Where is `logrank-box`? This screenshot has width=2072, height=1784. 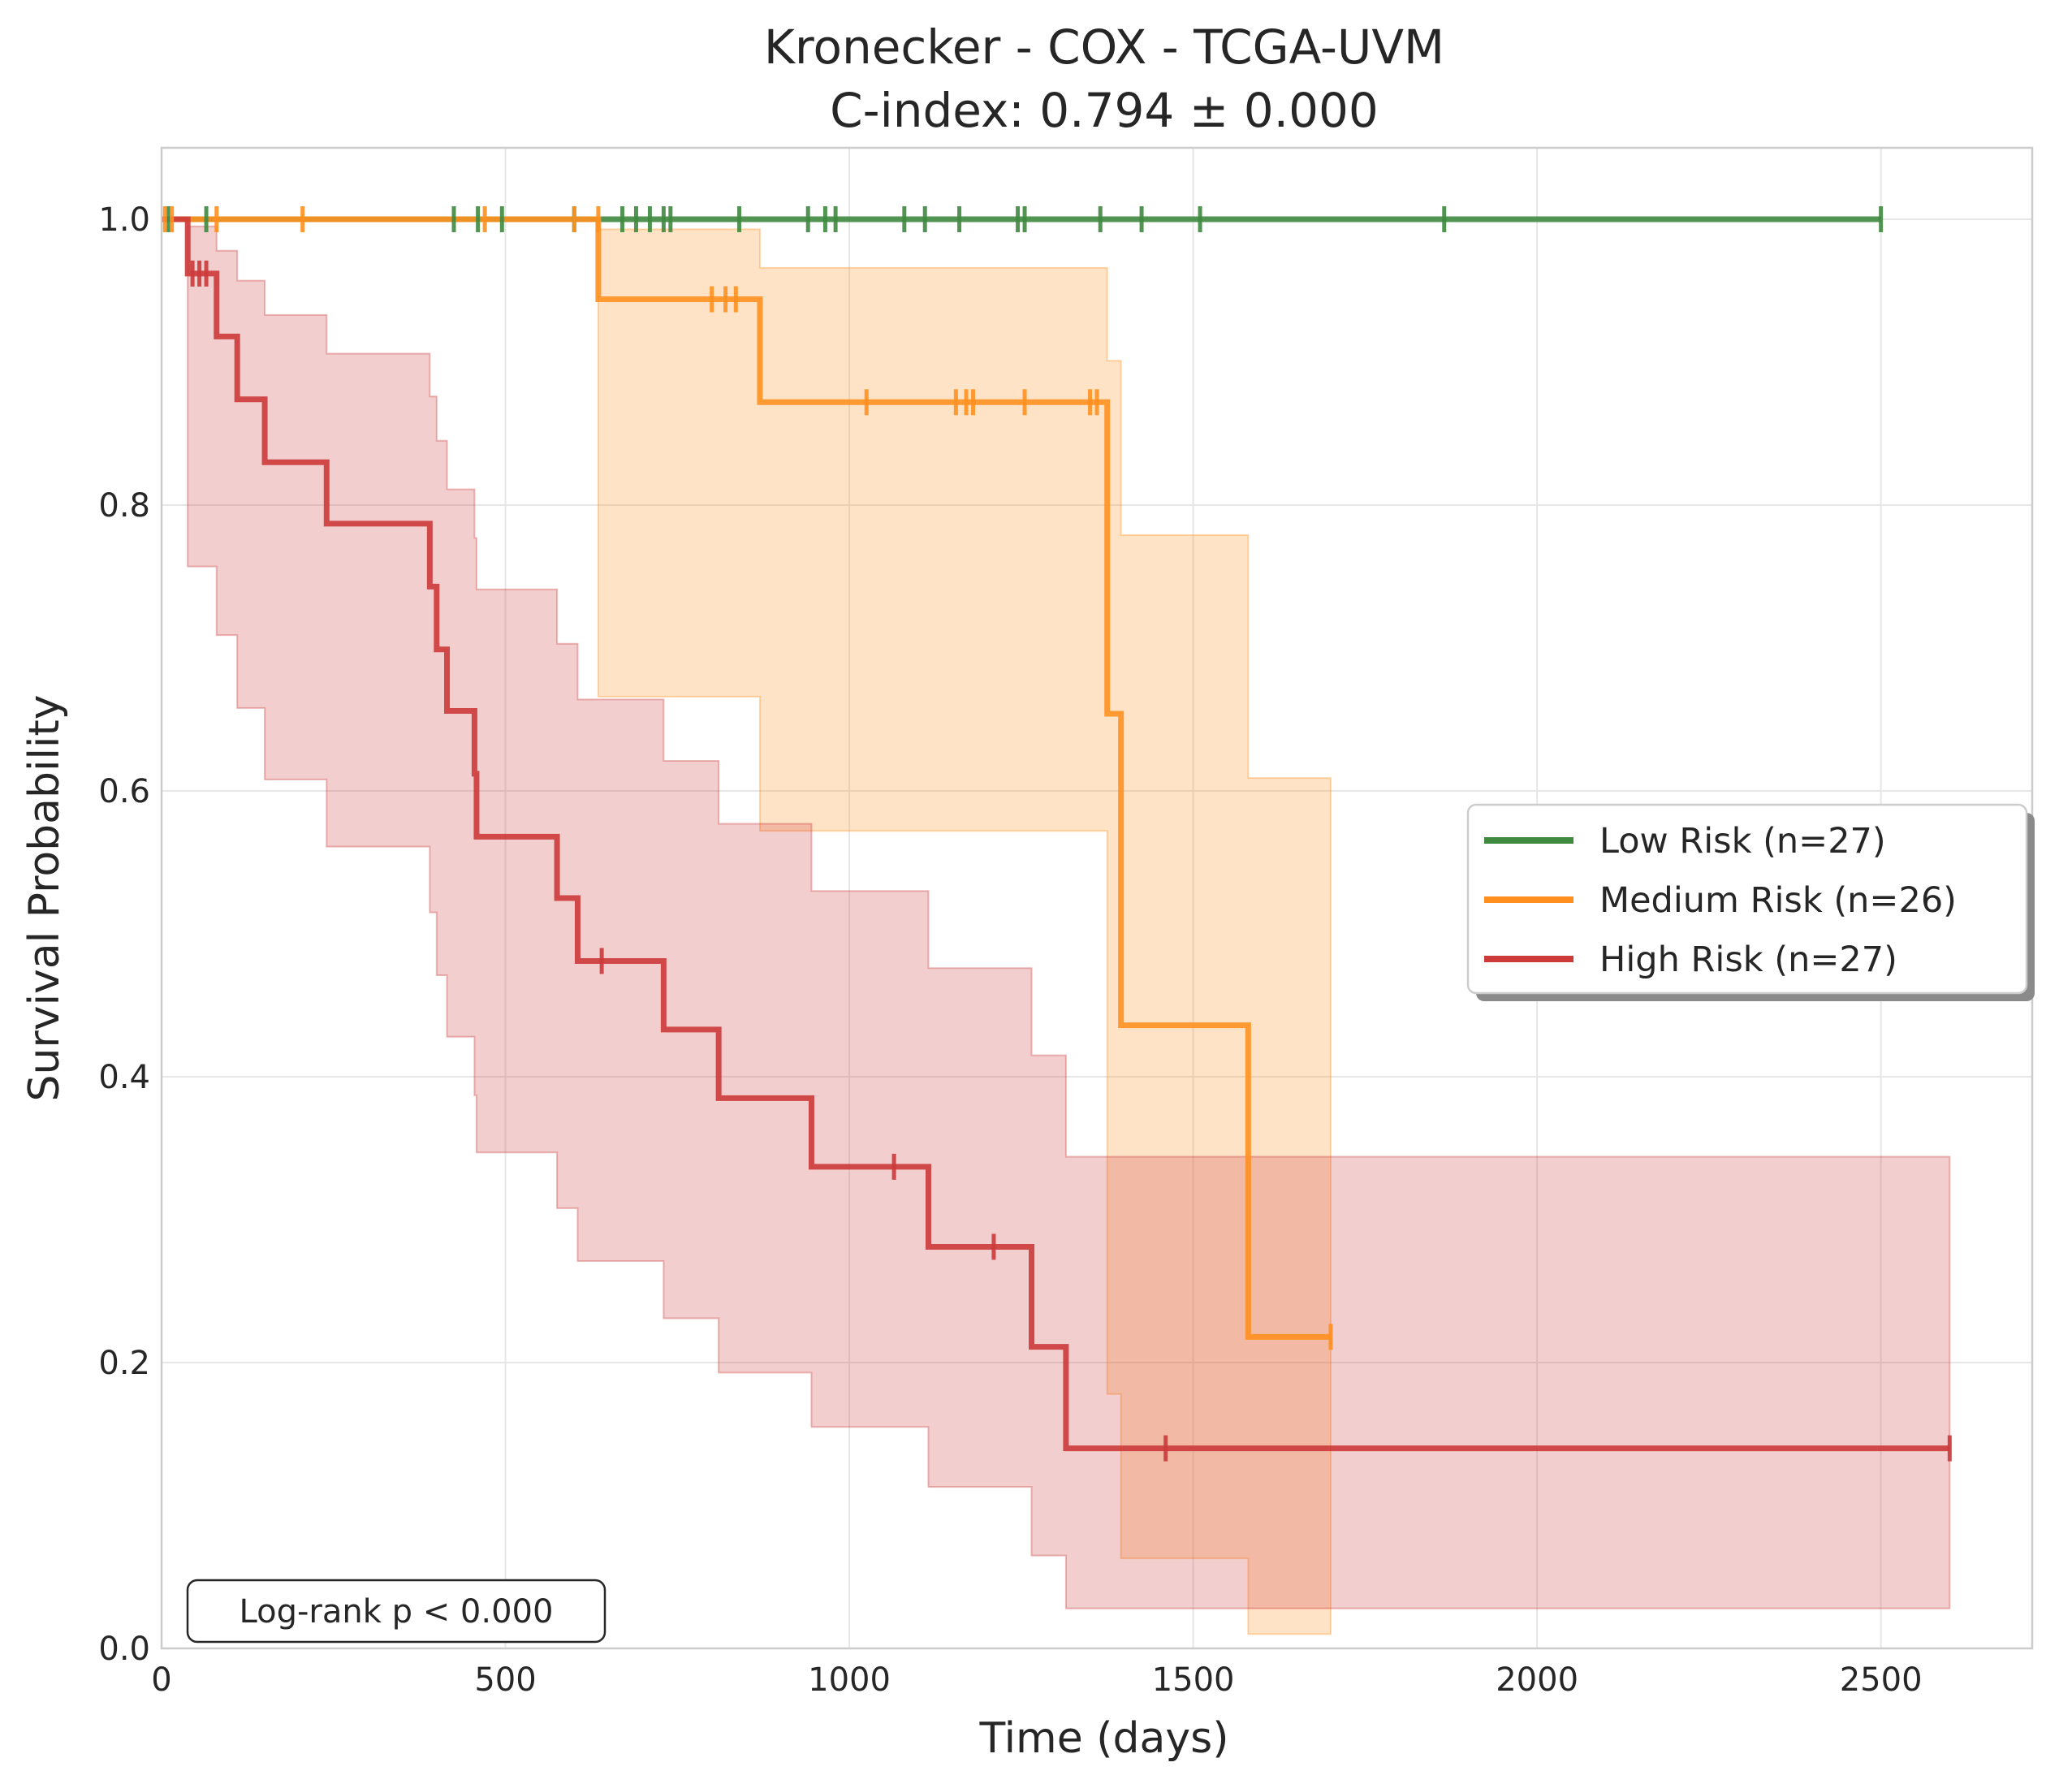
logrank-box is located at coordinates (396, 1611).